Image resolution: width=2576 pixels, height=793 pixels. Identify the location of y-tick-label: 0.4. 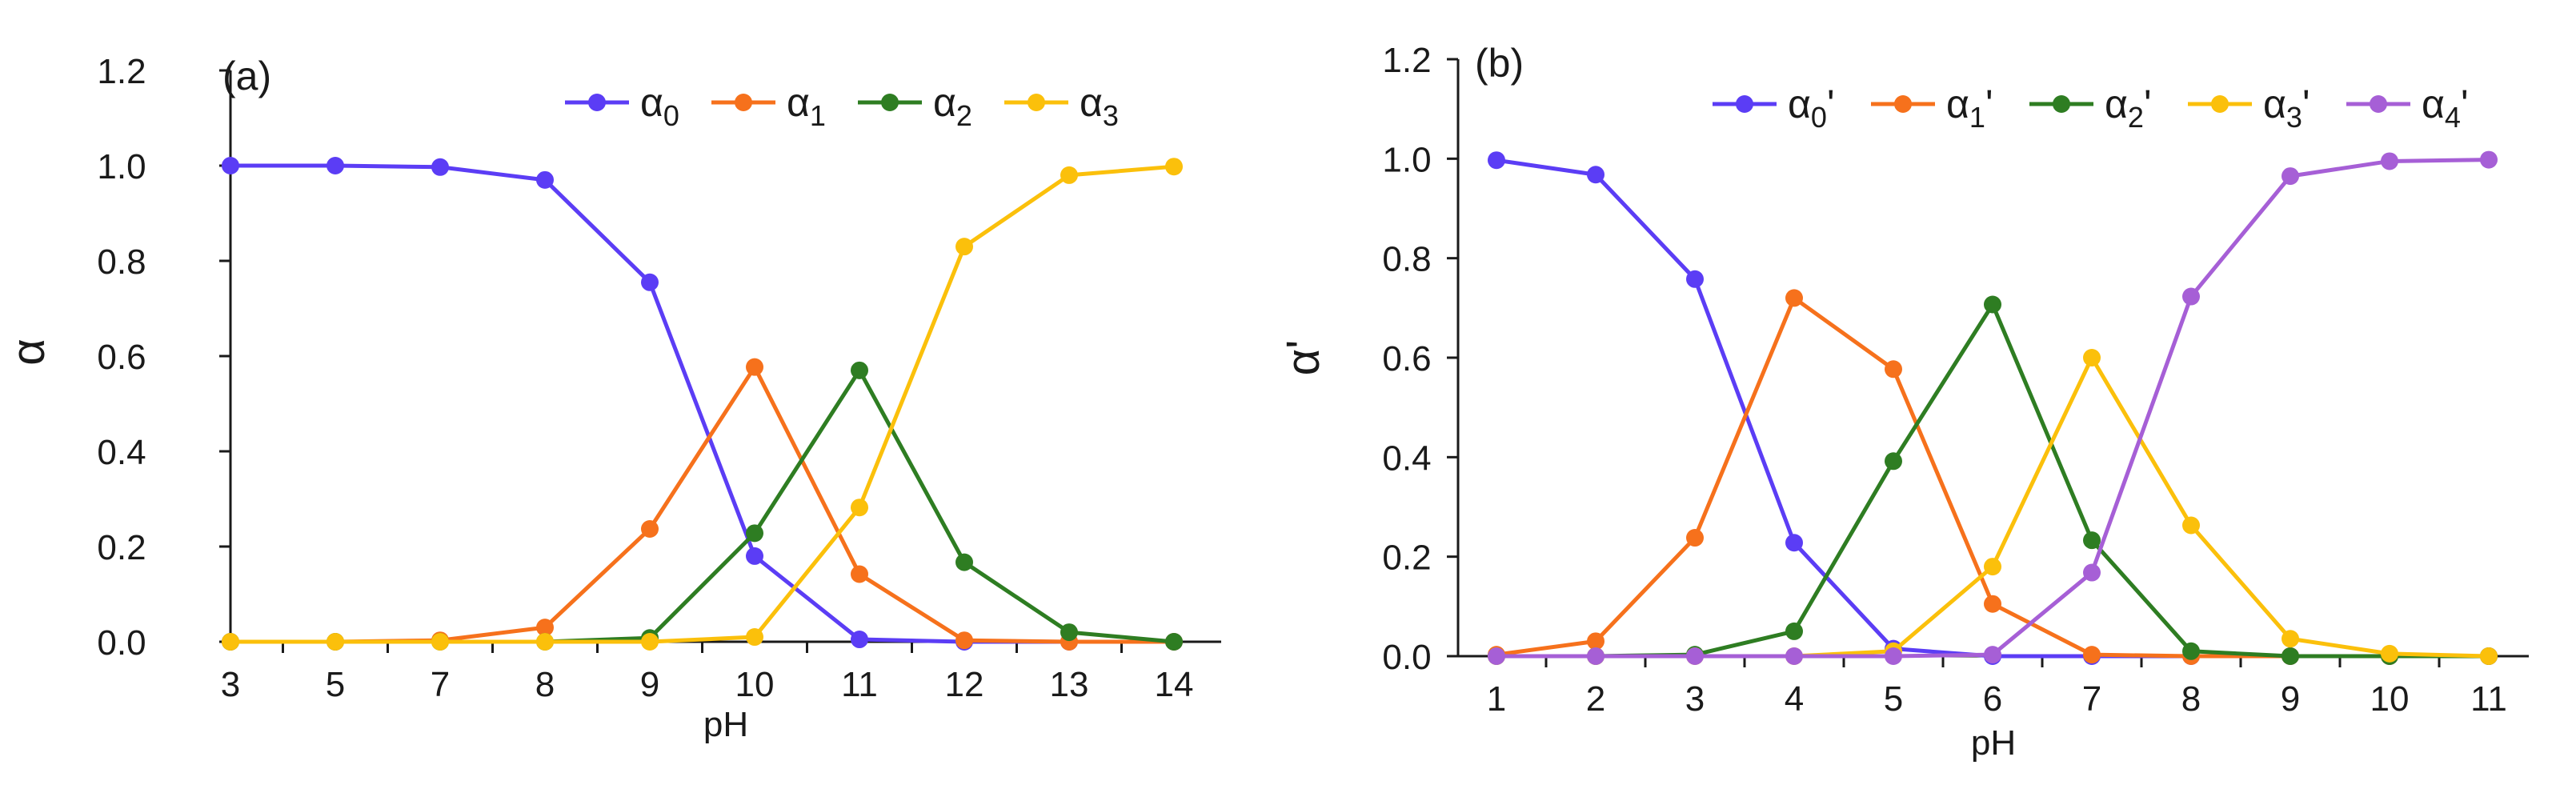
(121, 452).